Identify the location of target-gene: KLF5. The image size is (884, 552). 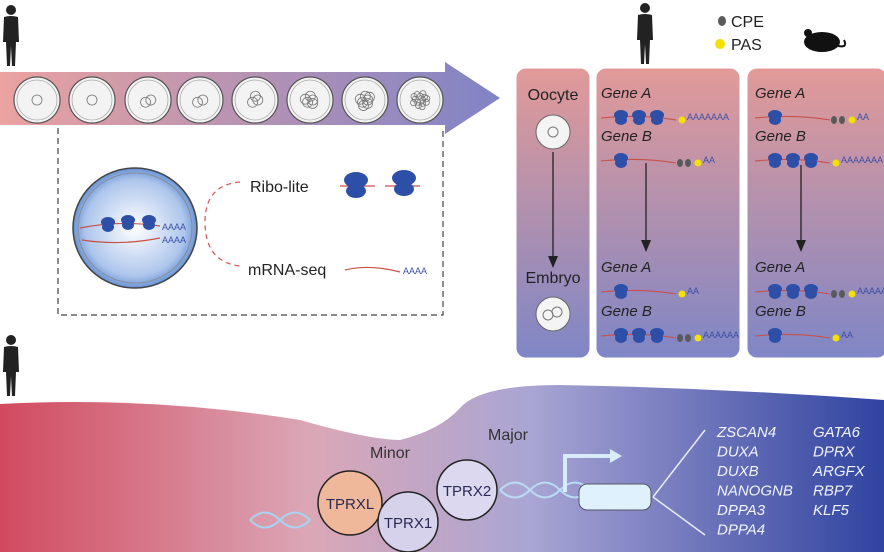
(831, 510).